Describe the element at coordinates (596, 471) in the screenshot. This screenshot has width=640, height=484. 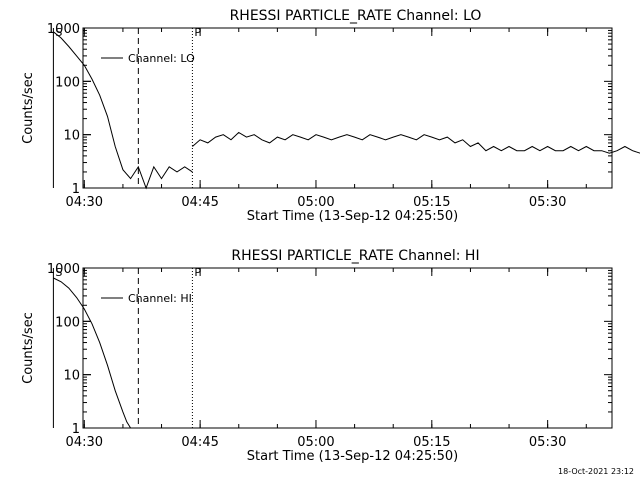
I see `timestamp: 18-Oct-2021 23:12` at that location.